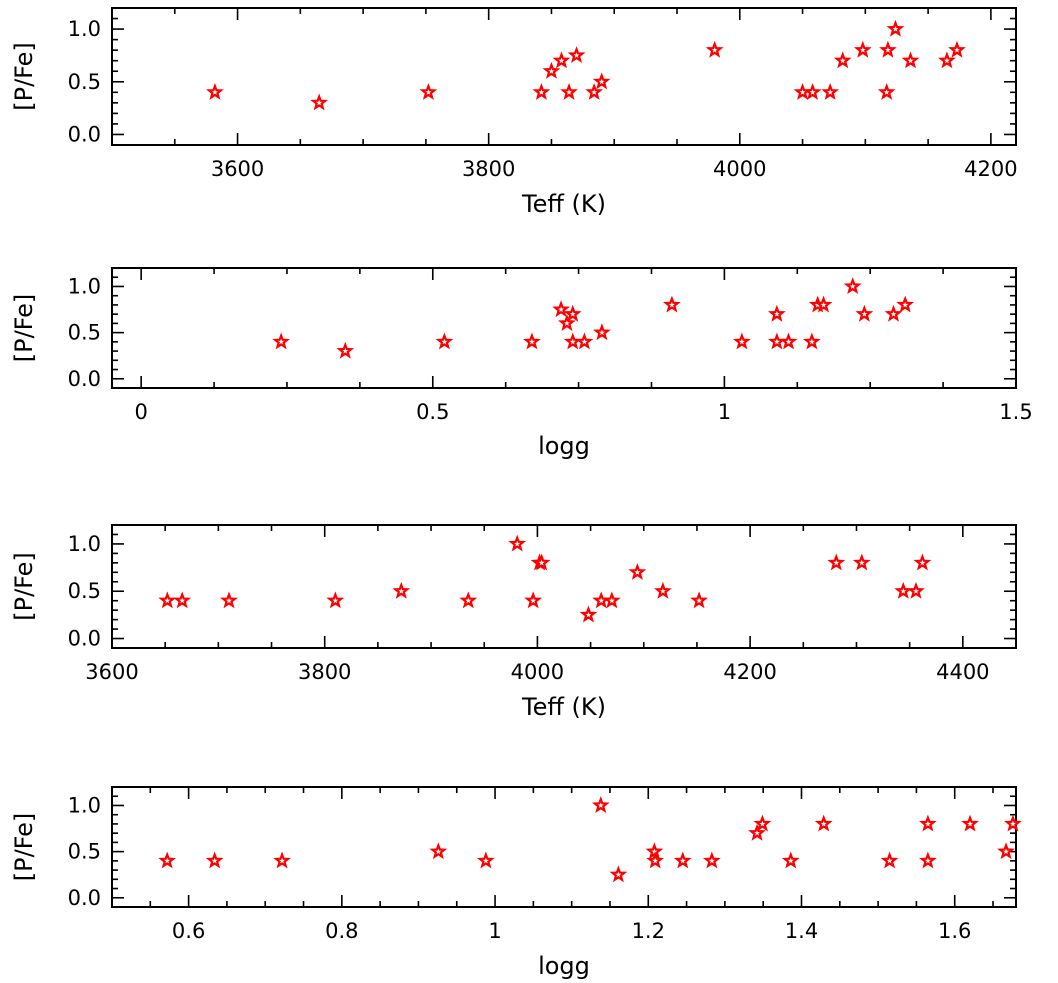  What do you see at coordinates (564, 446) in the screenshot?
I see `x-axis-title: logg` at bounding box center [564, 446].